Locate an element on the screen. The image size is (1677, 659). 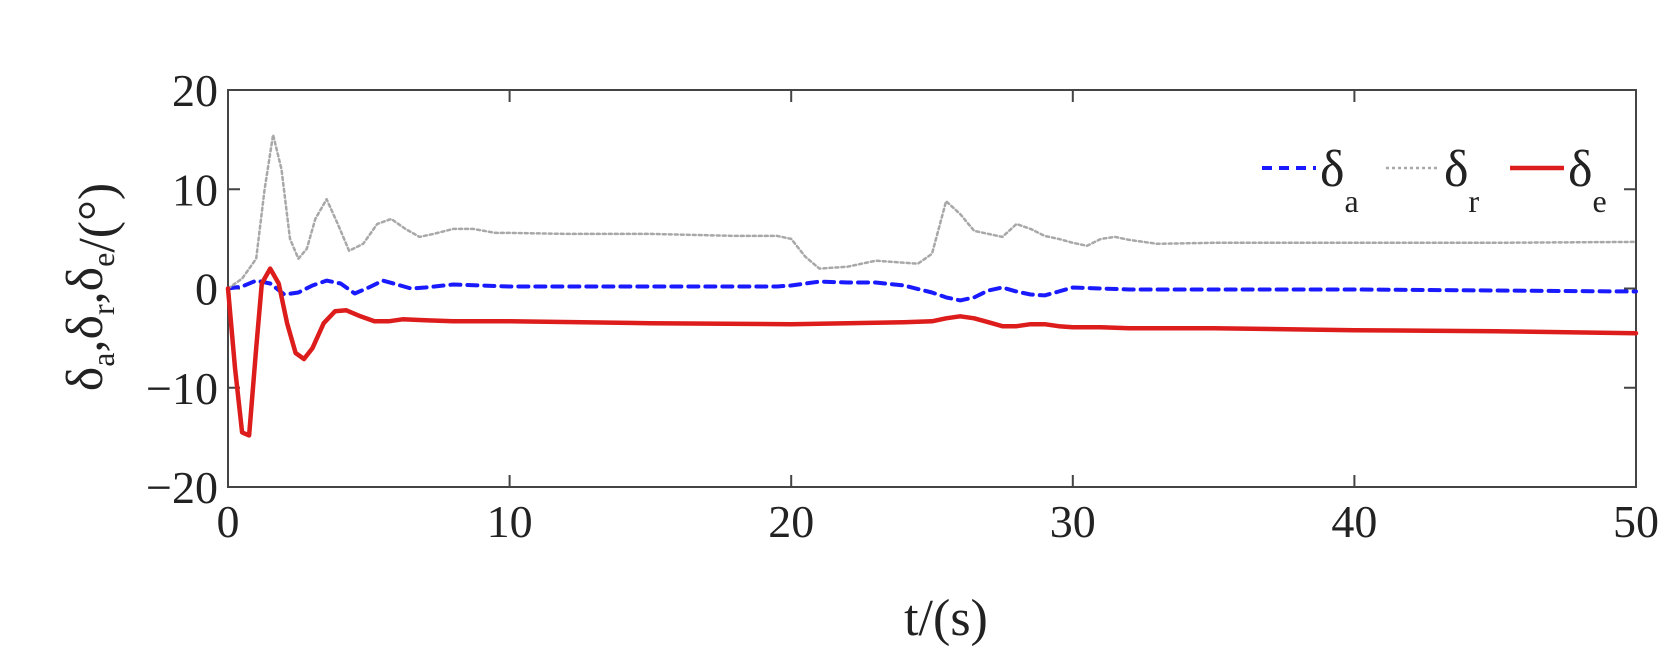
y-tick-label: −10 is located at coordinates (182, 388).